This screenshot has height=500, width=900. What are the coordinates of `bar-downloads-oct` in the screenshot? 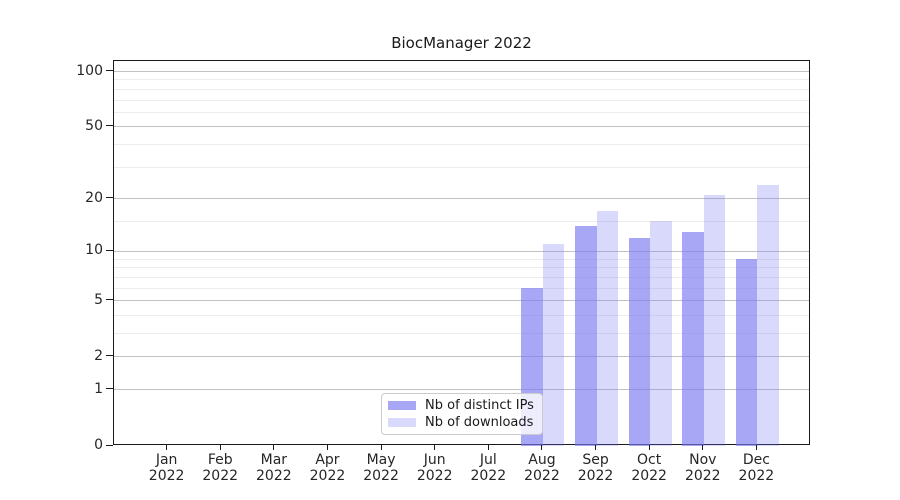 It's located at (661, 333).